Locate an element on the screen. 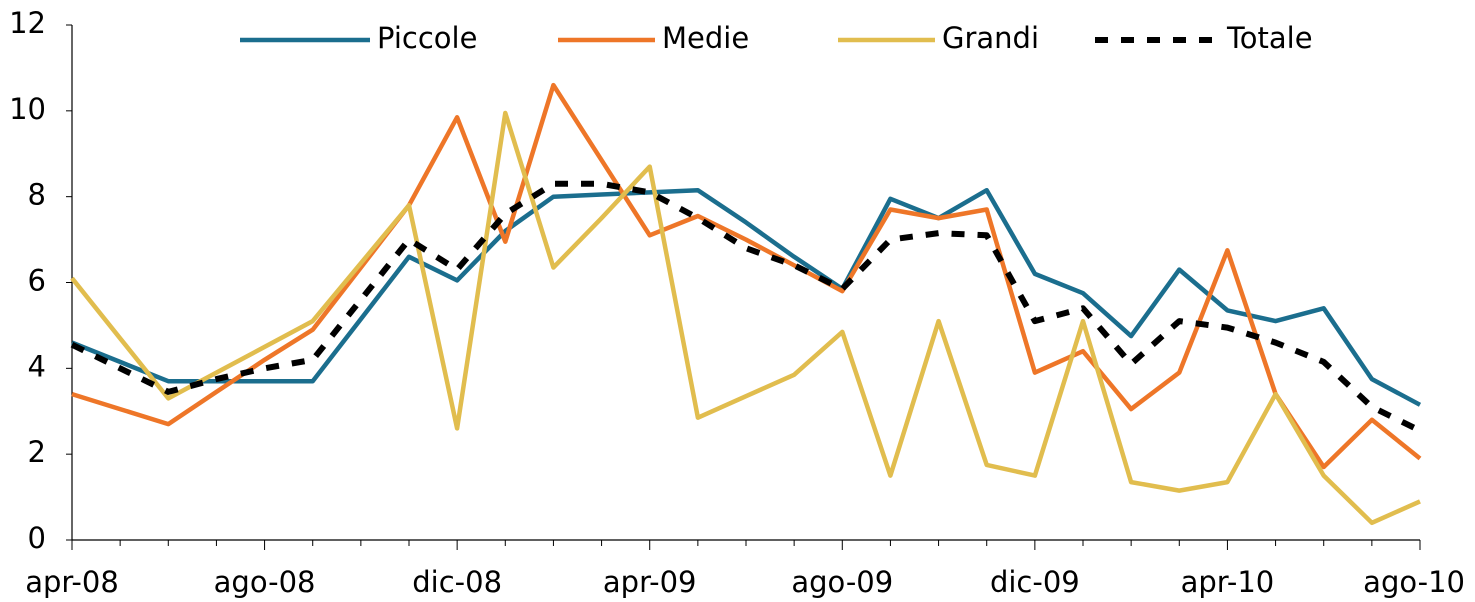 The image size is (1475, 602). x-tick-label: apr-09 is located at coordinates (650, 582).